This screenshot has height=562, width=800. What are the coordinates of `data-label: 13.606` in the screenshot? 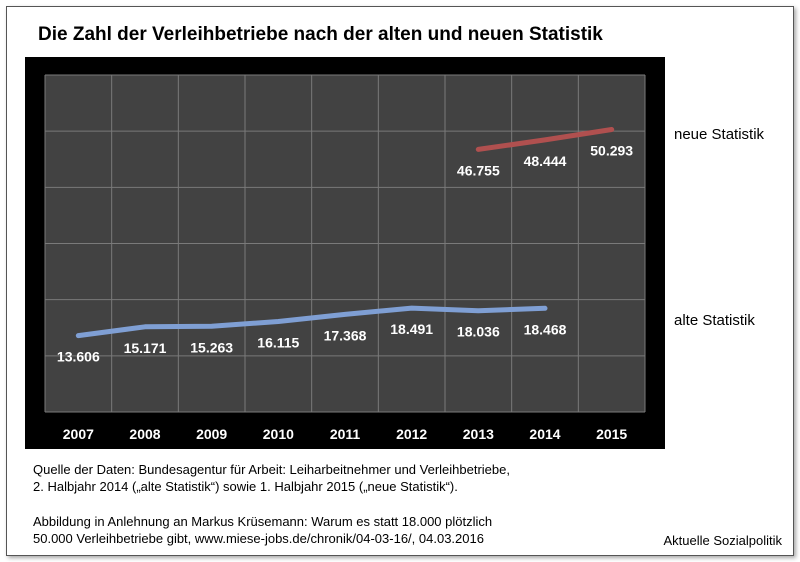 It's located at (78, 357).